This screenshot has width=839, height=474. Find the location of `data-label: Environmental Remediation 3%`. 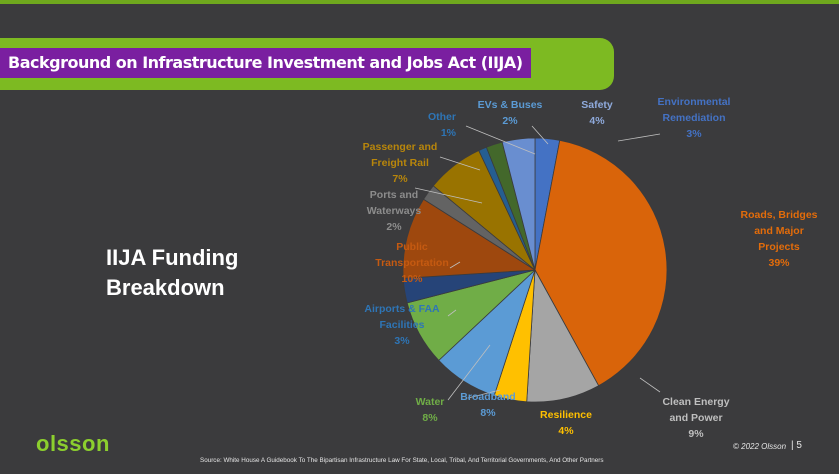

data-label: Environmental Remediation 3% is located at coordinates (694, 118).